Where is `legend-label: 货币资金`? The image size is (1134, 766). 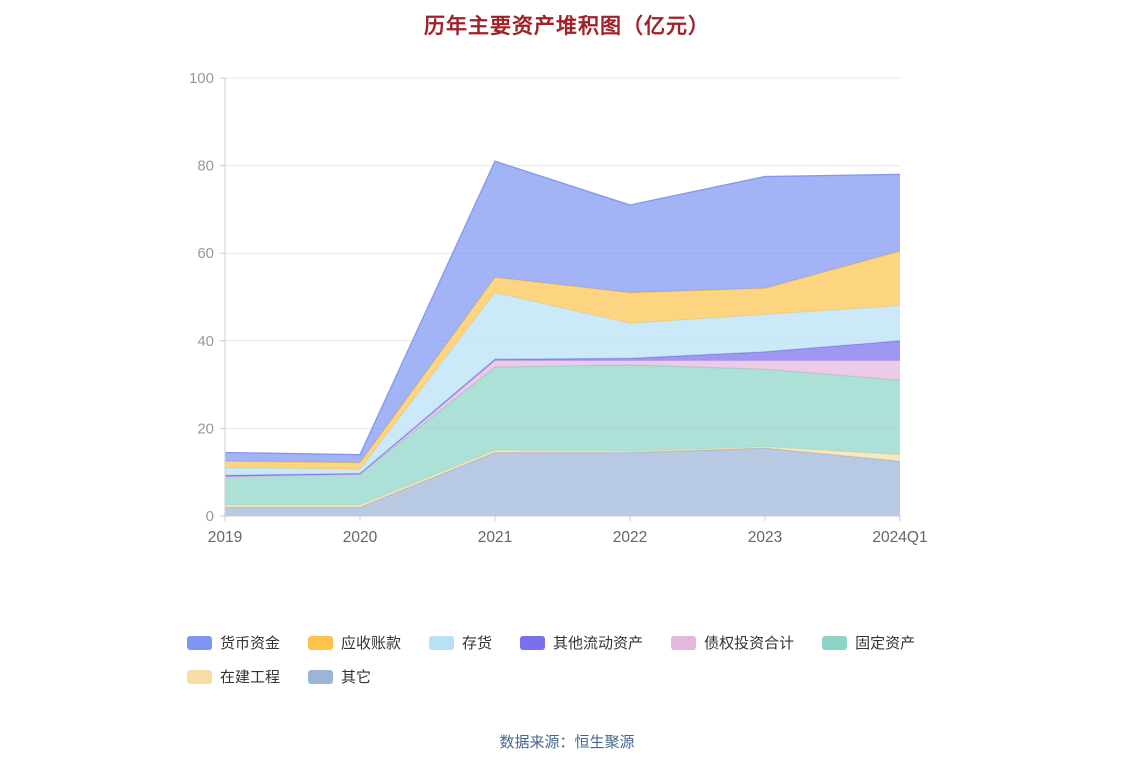 legend-label: 货币资金 is located at coordinates (250, 643).